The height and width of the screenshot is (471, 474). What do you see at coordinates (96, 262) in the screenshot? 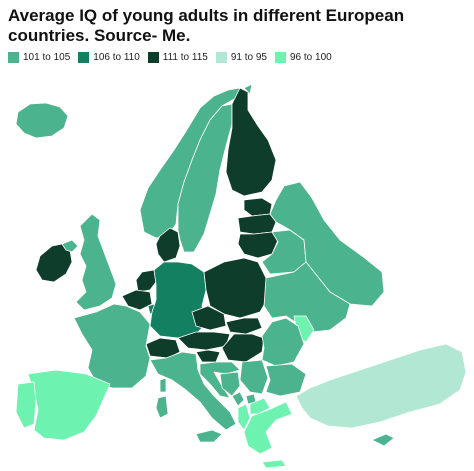
I see `region-great-britain` at bounding box center [96, 262].